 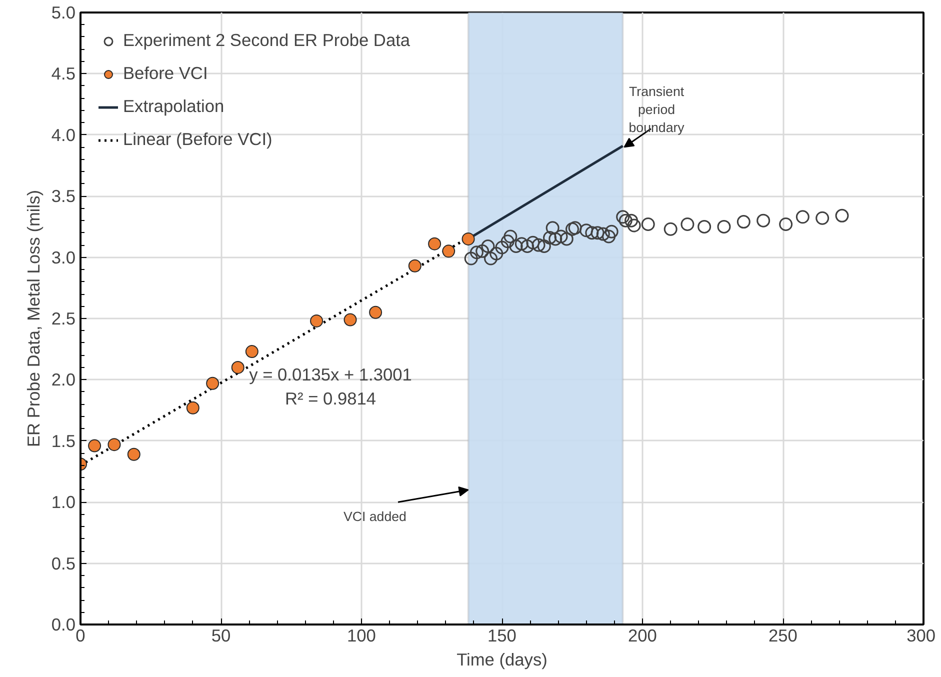 What do you see at coordinates (63, 257) in the screenshot?
I see `y-tick-label: 3.0` at bounding box center [63, 257].